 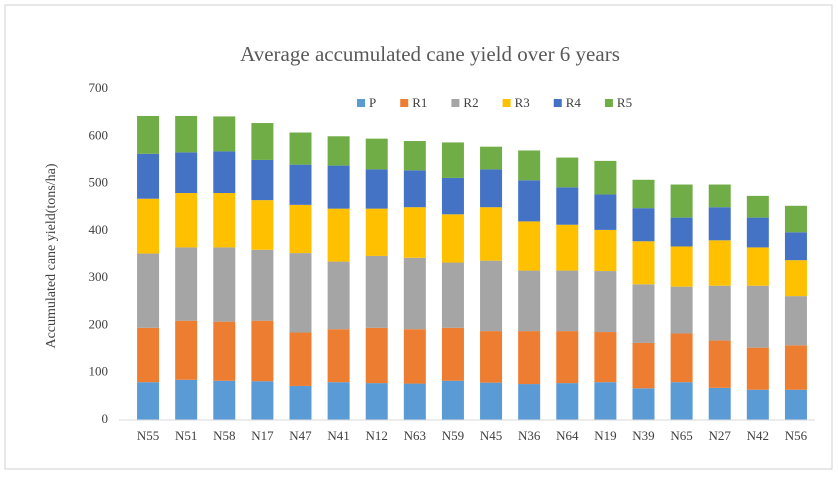 I want to click on x-tick-label: N12, so click(x=377, y=435).